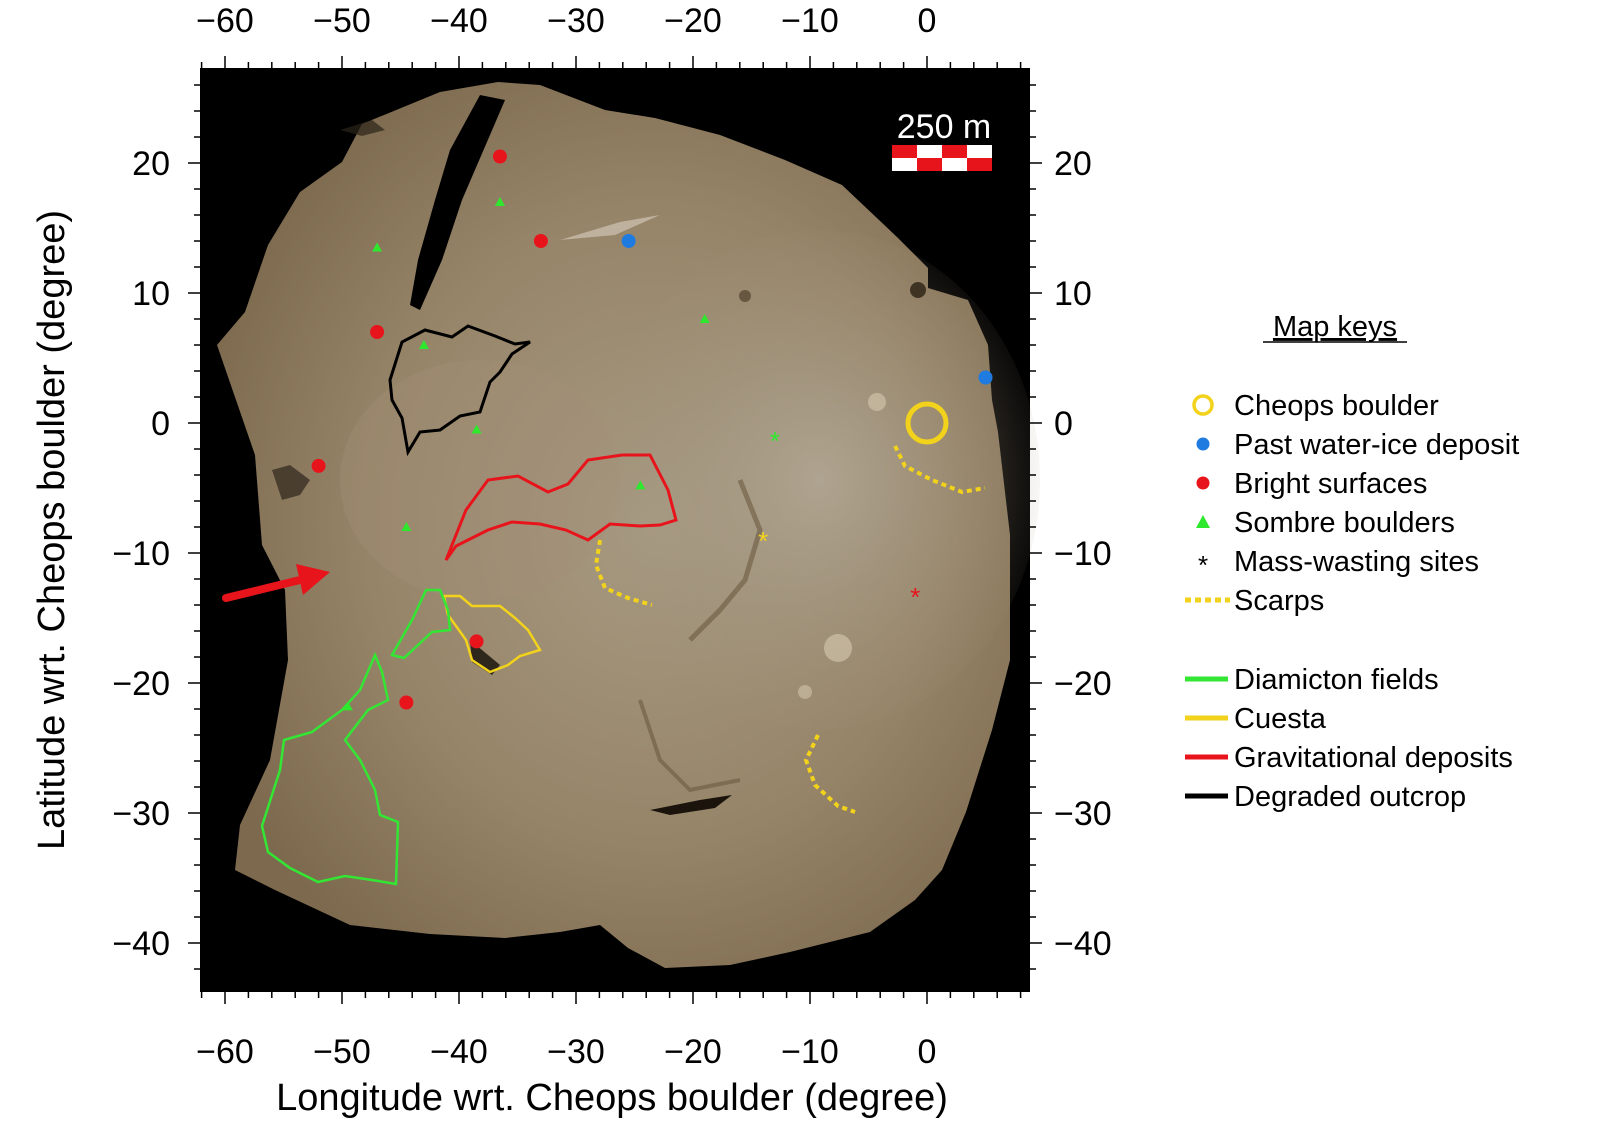  What do you see at coordinates (1083, 554) in the screenshot?
I see `y-tick-label-right: −10` at bounding box center [1083, 554].